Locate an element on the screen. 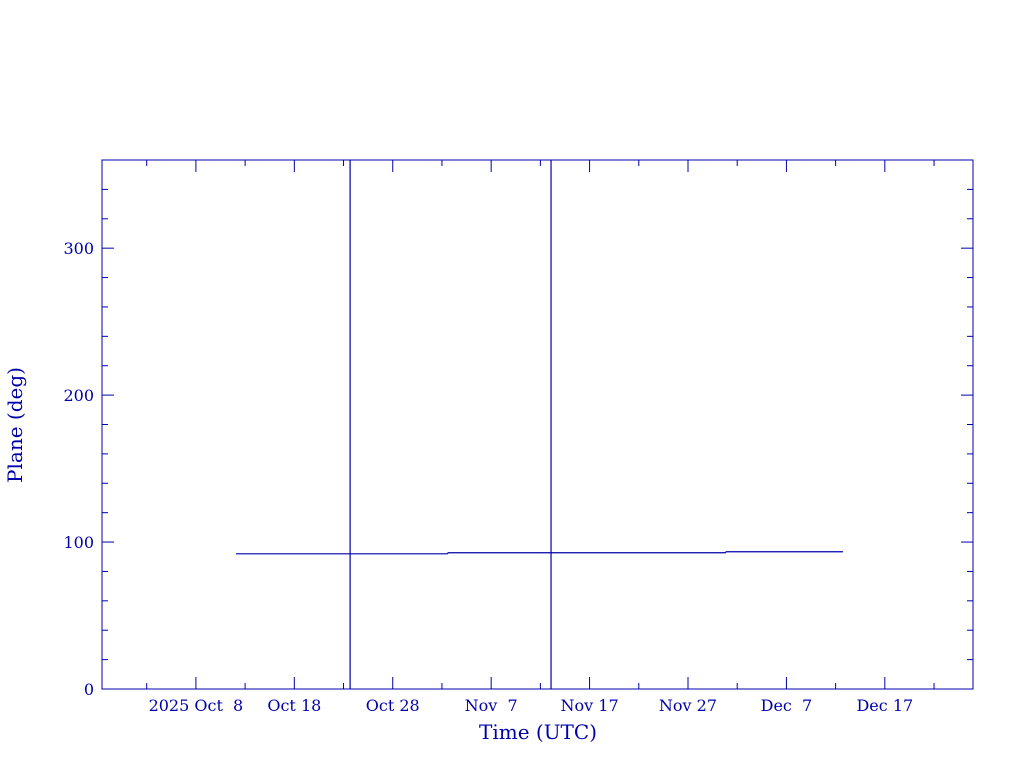 This screenshot has height=768, width=1024. x-tick-label: Oct 18 is located at coordinates (294, 705).